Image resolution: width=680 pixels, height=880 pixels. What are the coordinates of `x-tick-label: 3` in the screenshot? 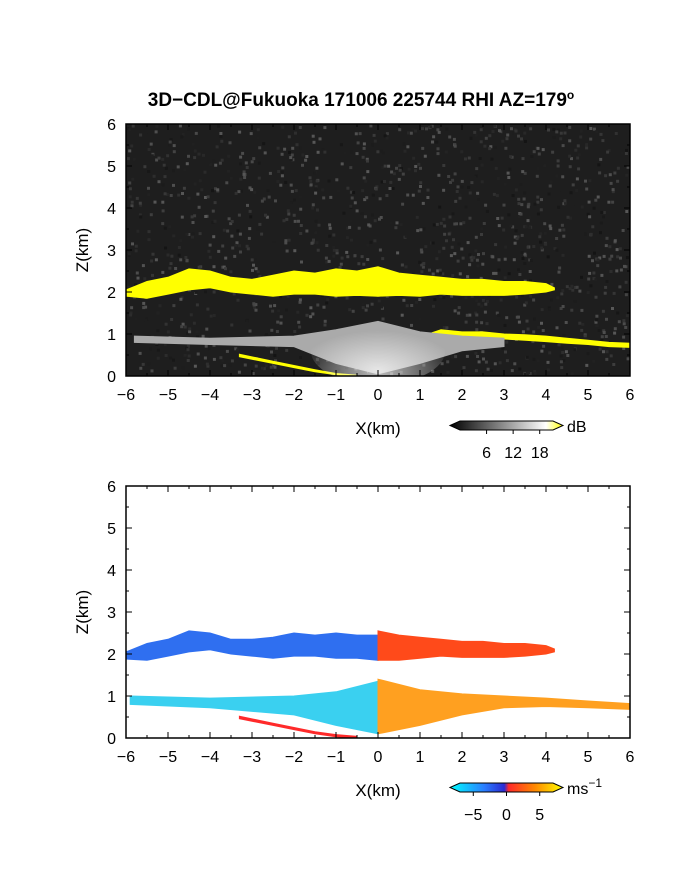 It's located at (504, 757).